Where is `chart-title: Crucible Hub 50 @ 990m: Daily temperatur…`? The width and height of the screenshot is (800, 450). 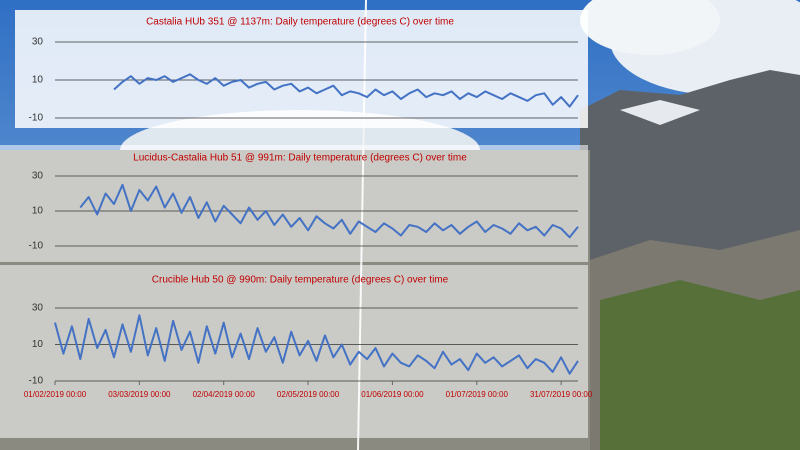 chart-title: Crucible Hub 50 @ 990m: Daily temperatur… is located at coordinates (300, 280).